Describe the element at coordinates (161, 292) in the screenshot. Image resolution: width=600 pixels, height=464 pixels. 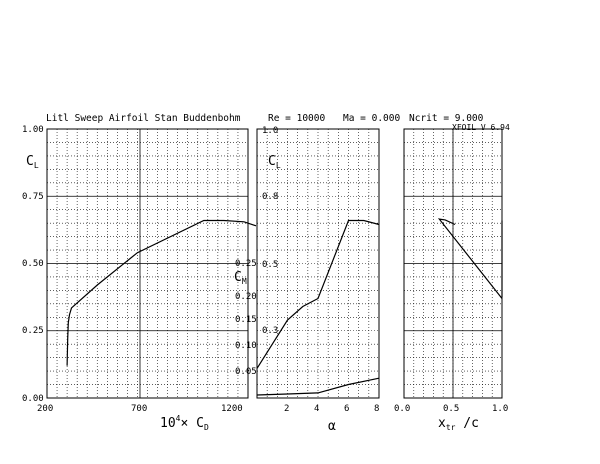
I see `cl-vs-cd-curve` at that location.